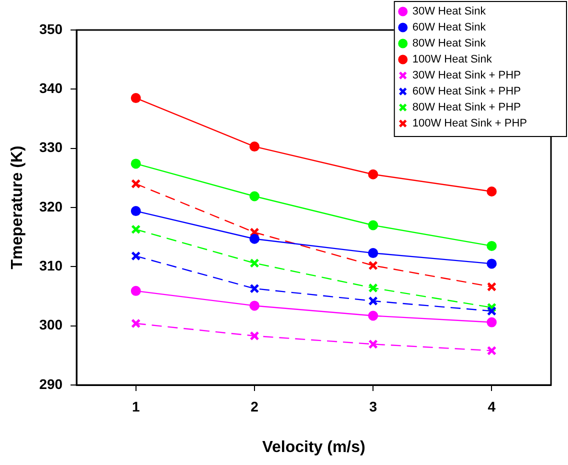  I want to click on x-tick-label: 4, so click(492, 406).